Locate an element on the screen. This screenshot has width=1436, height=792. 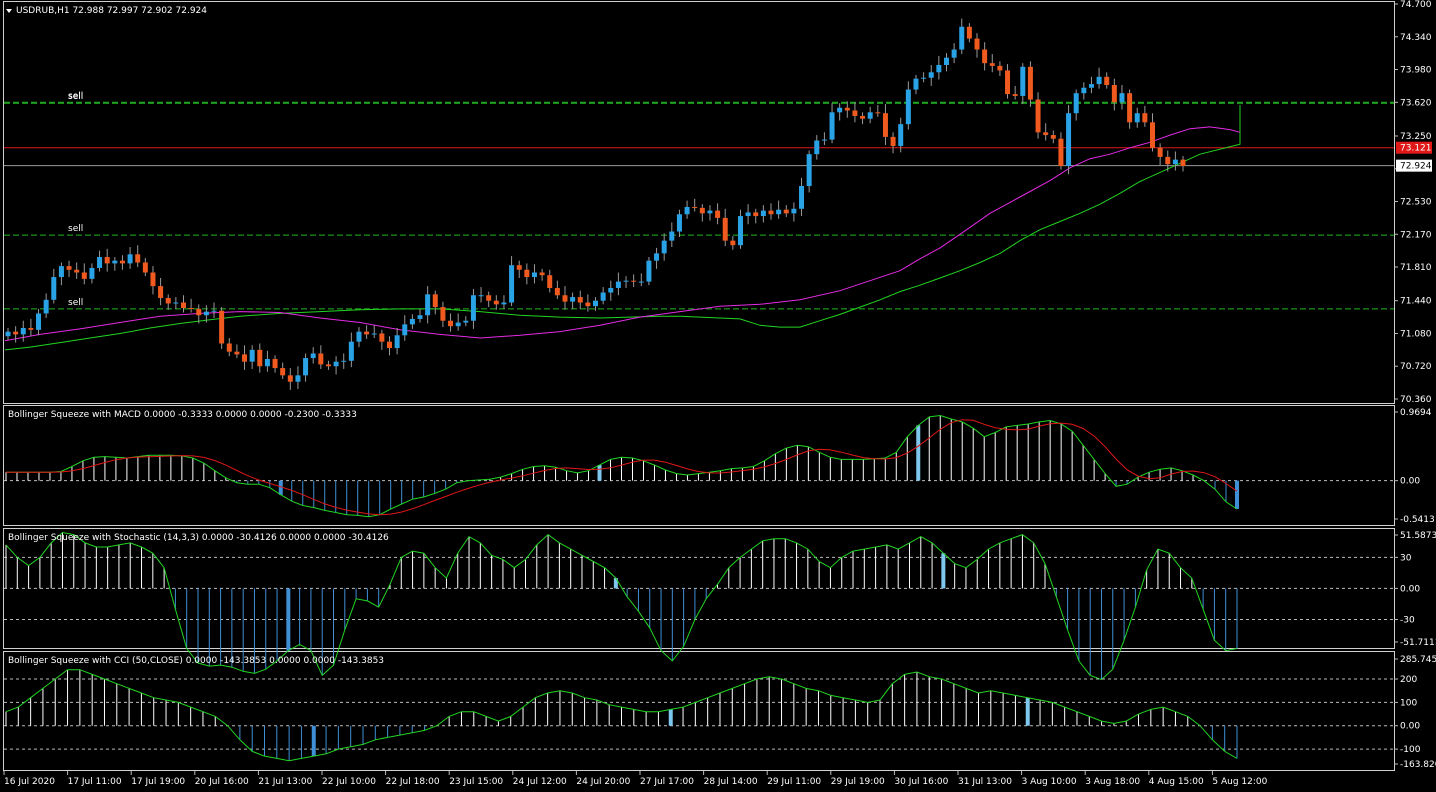
price-tick-label: 71.080 is located at coordinates (1416, 334).